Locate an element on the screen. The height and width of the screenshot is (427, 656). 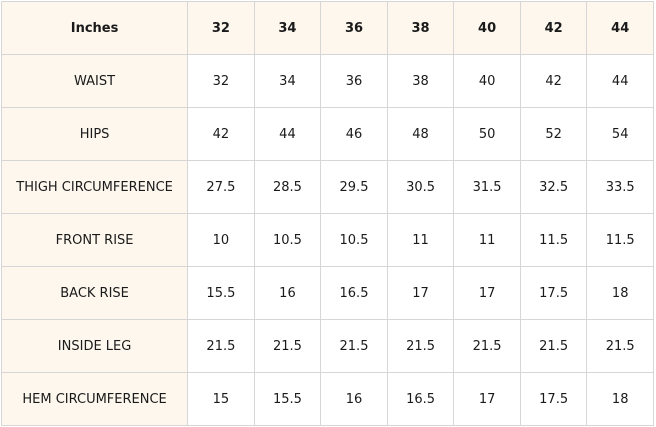
measurement-cell: 48 is located at coordinates (420, 134).